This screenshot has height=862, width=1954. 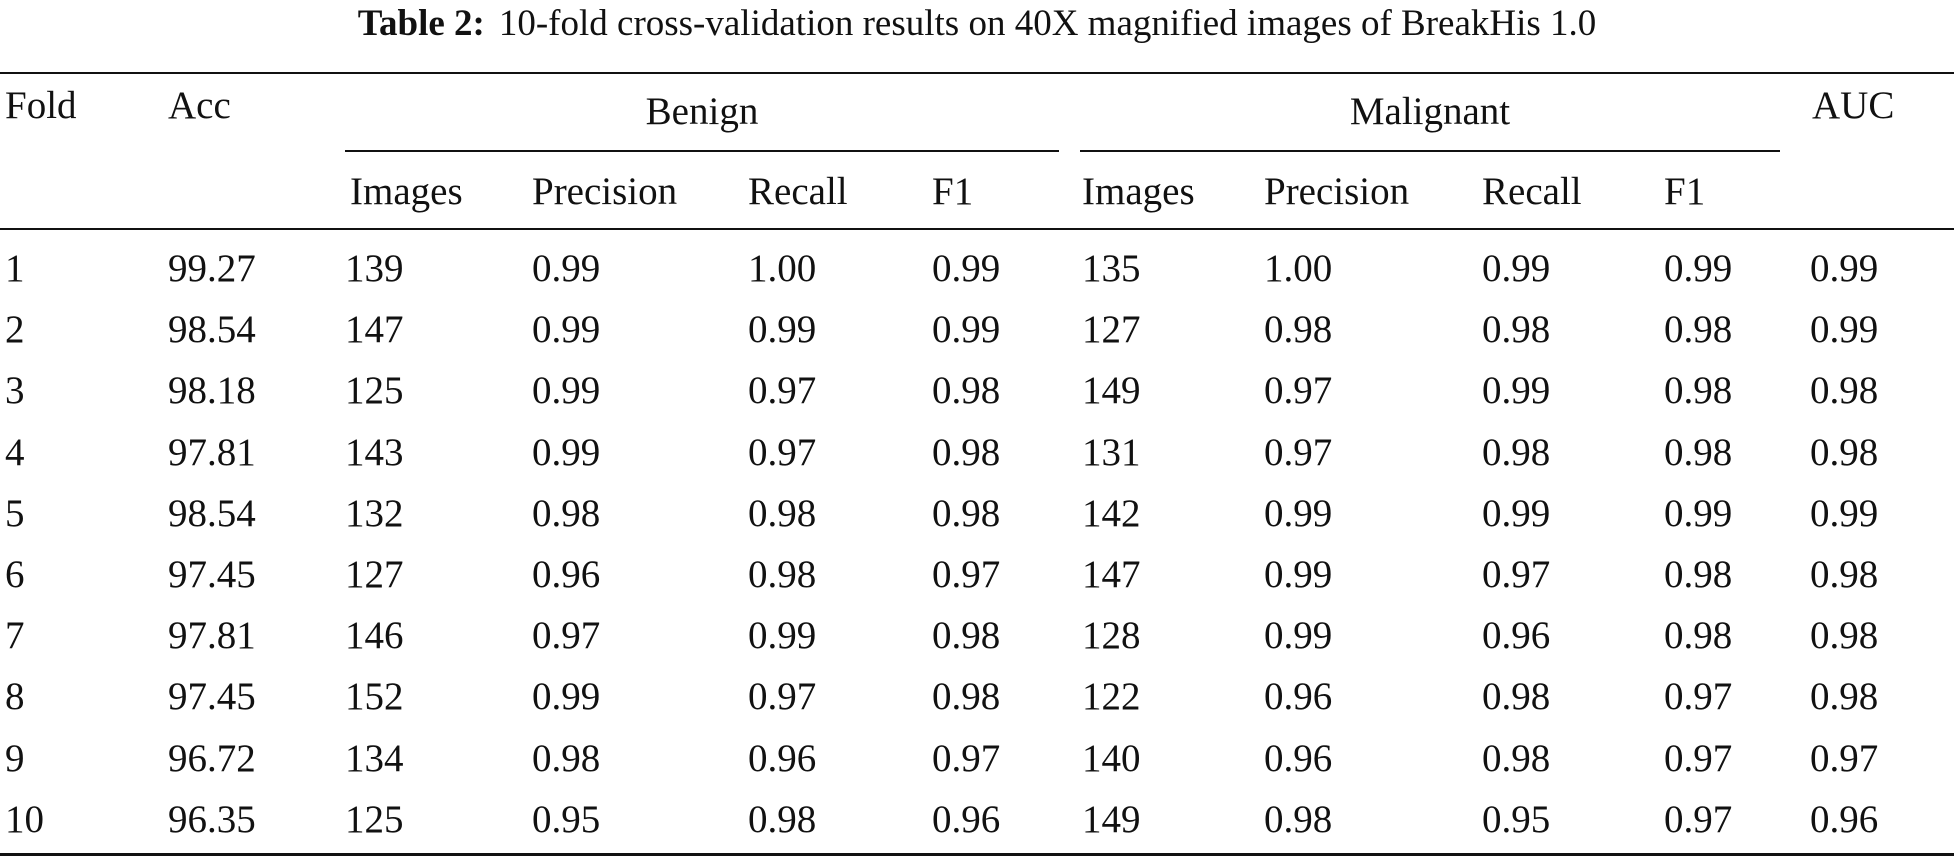 I want to click on cell-fold: 8, so click(x=15, y=696).